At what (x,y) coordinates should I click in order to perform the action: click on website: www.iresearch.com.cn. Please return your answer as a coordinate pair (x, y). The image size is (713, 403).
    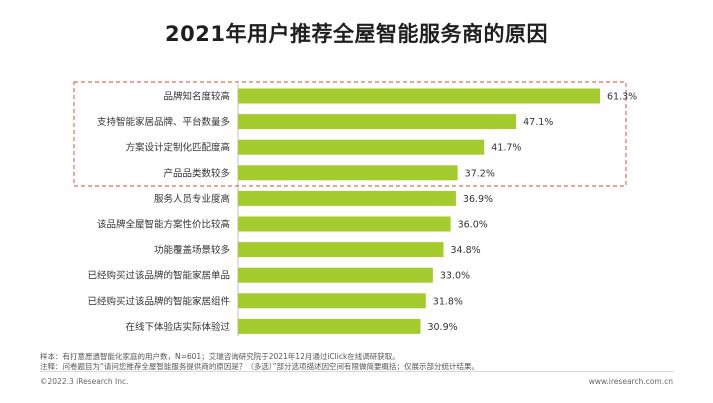
    Looking at the image, I should click on (630, 381).